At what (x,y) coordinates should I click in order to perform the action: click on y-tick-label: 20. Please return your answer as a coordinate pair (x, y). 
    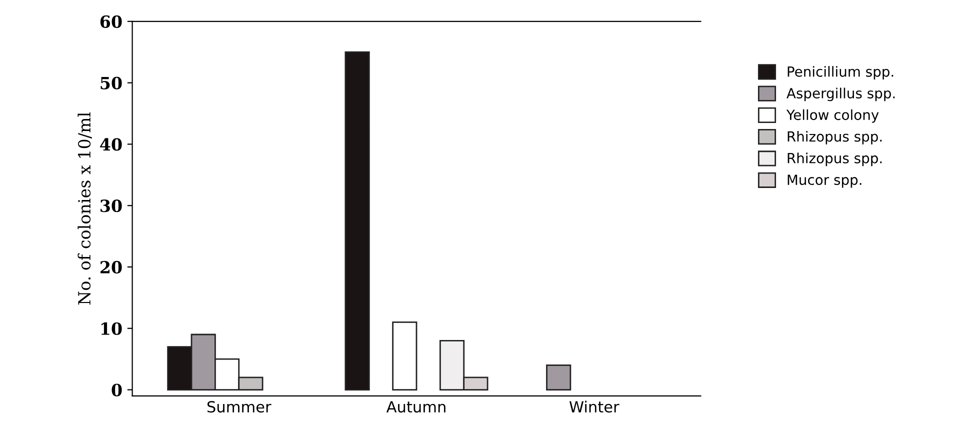
    Looking at the image, I should click on (111, 267).